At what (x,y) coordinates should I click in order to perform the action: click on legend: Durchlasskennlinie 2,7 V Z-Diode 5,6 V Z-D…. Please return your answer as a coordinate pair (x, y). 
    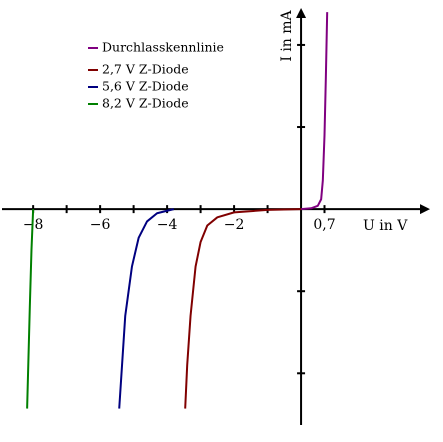
    Looking at the image, I should click on (156, 75).